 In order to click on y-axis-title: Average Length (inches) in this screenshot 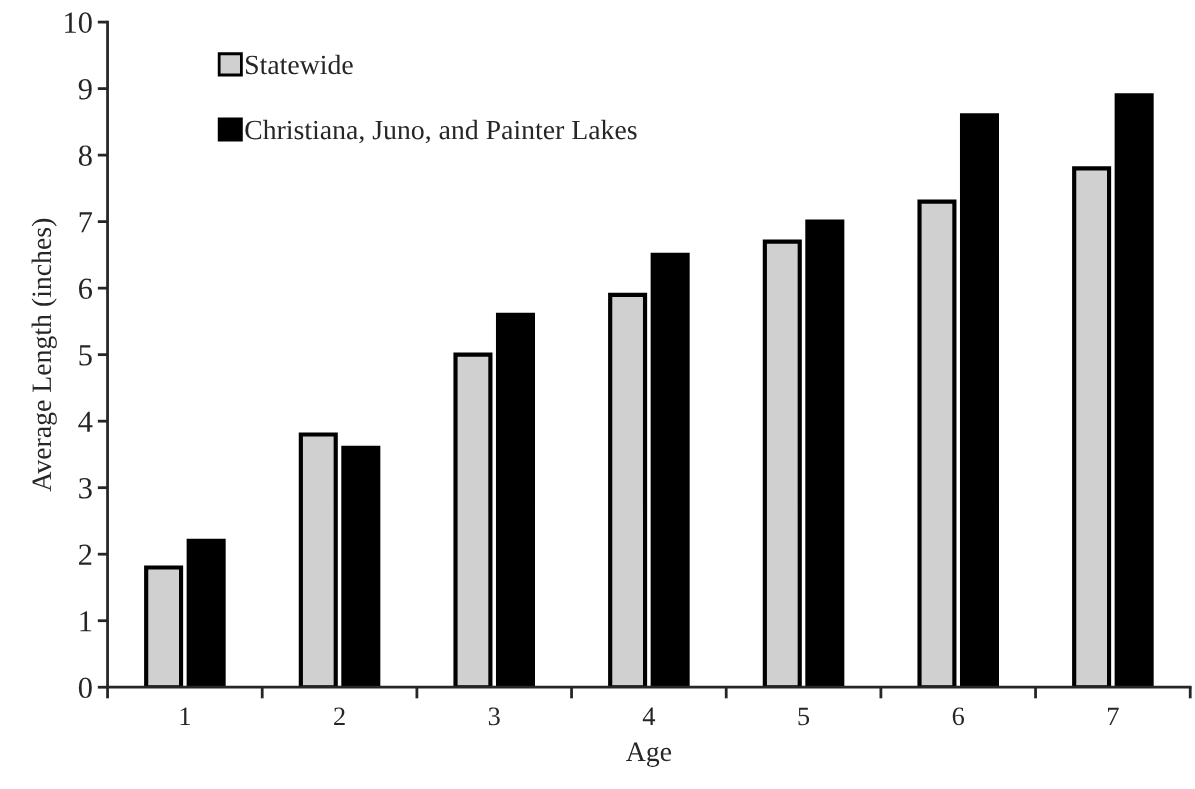, I will do `click(44, 355)`.